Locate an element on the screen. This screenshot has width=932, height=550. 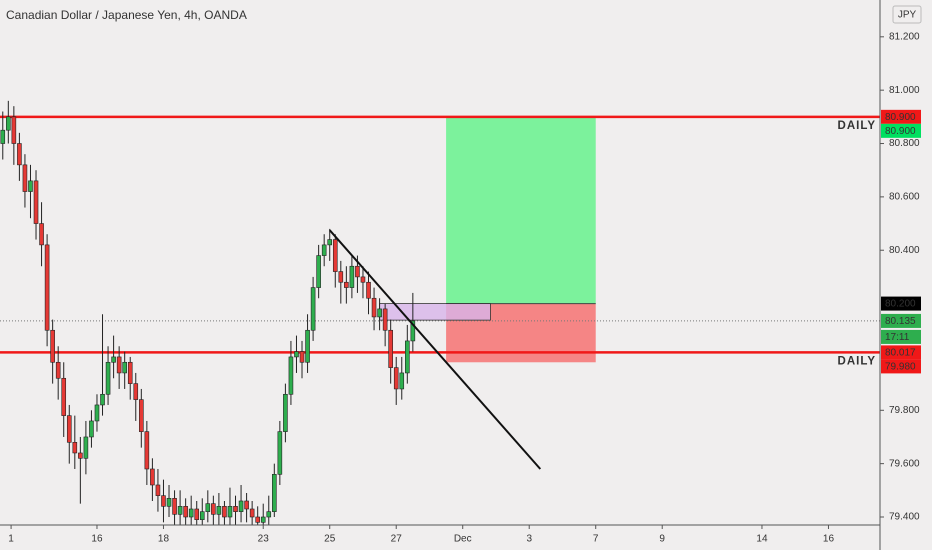
countdown-label: 17:11 is located at coordinates (897, 337).